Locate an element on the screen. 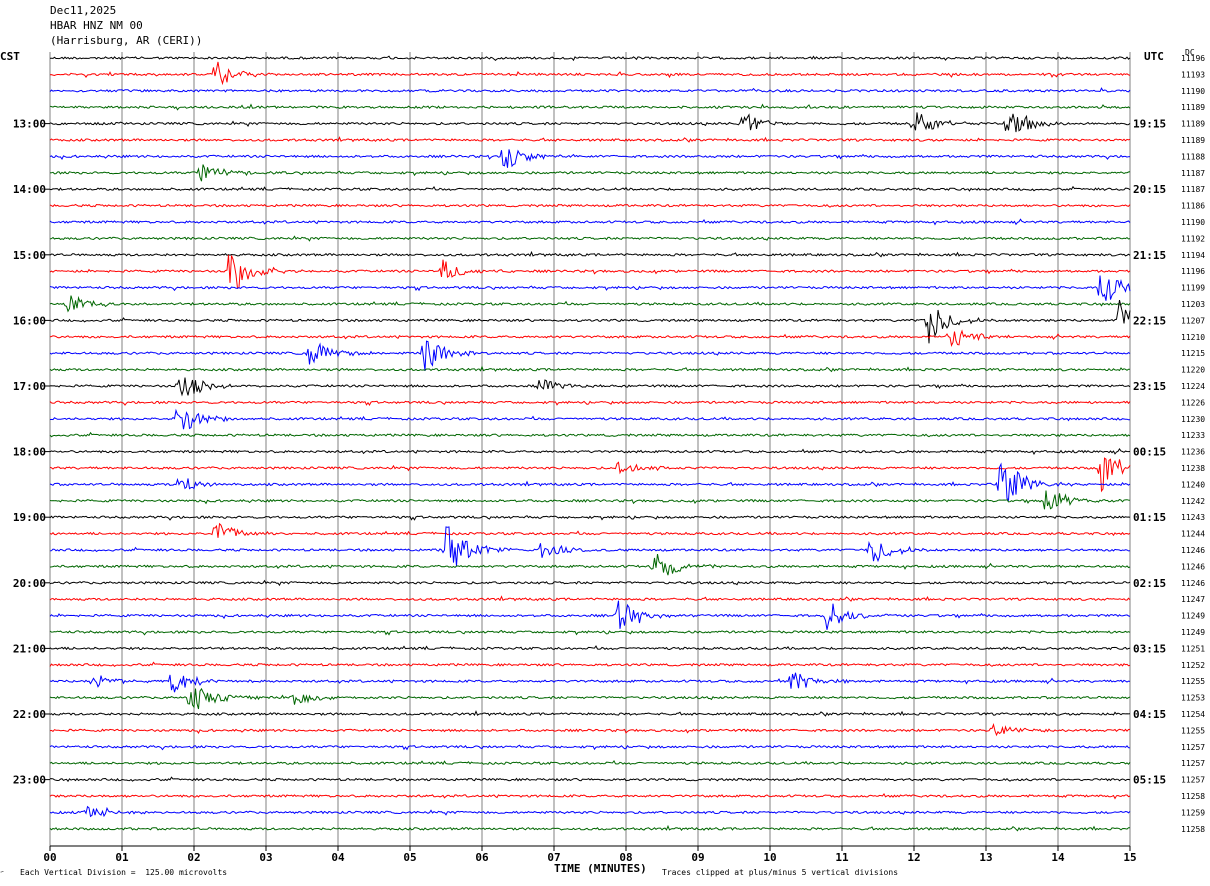 Image resolution: width=1210 pixels, height=886 pixels. right-hour-label: 22:15 is located at coordinates (1149, 320).